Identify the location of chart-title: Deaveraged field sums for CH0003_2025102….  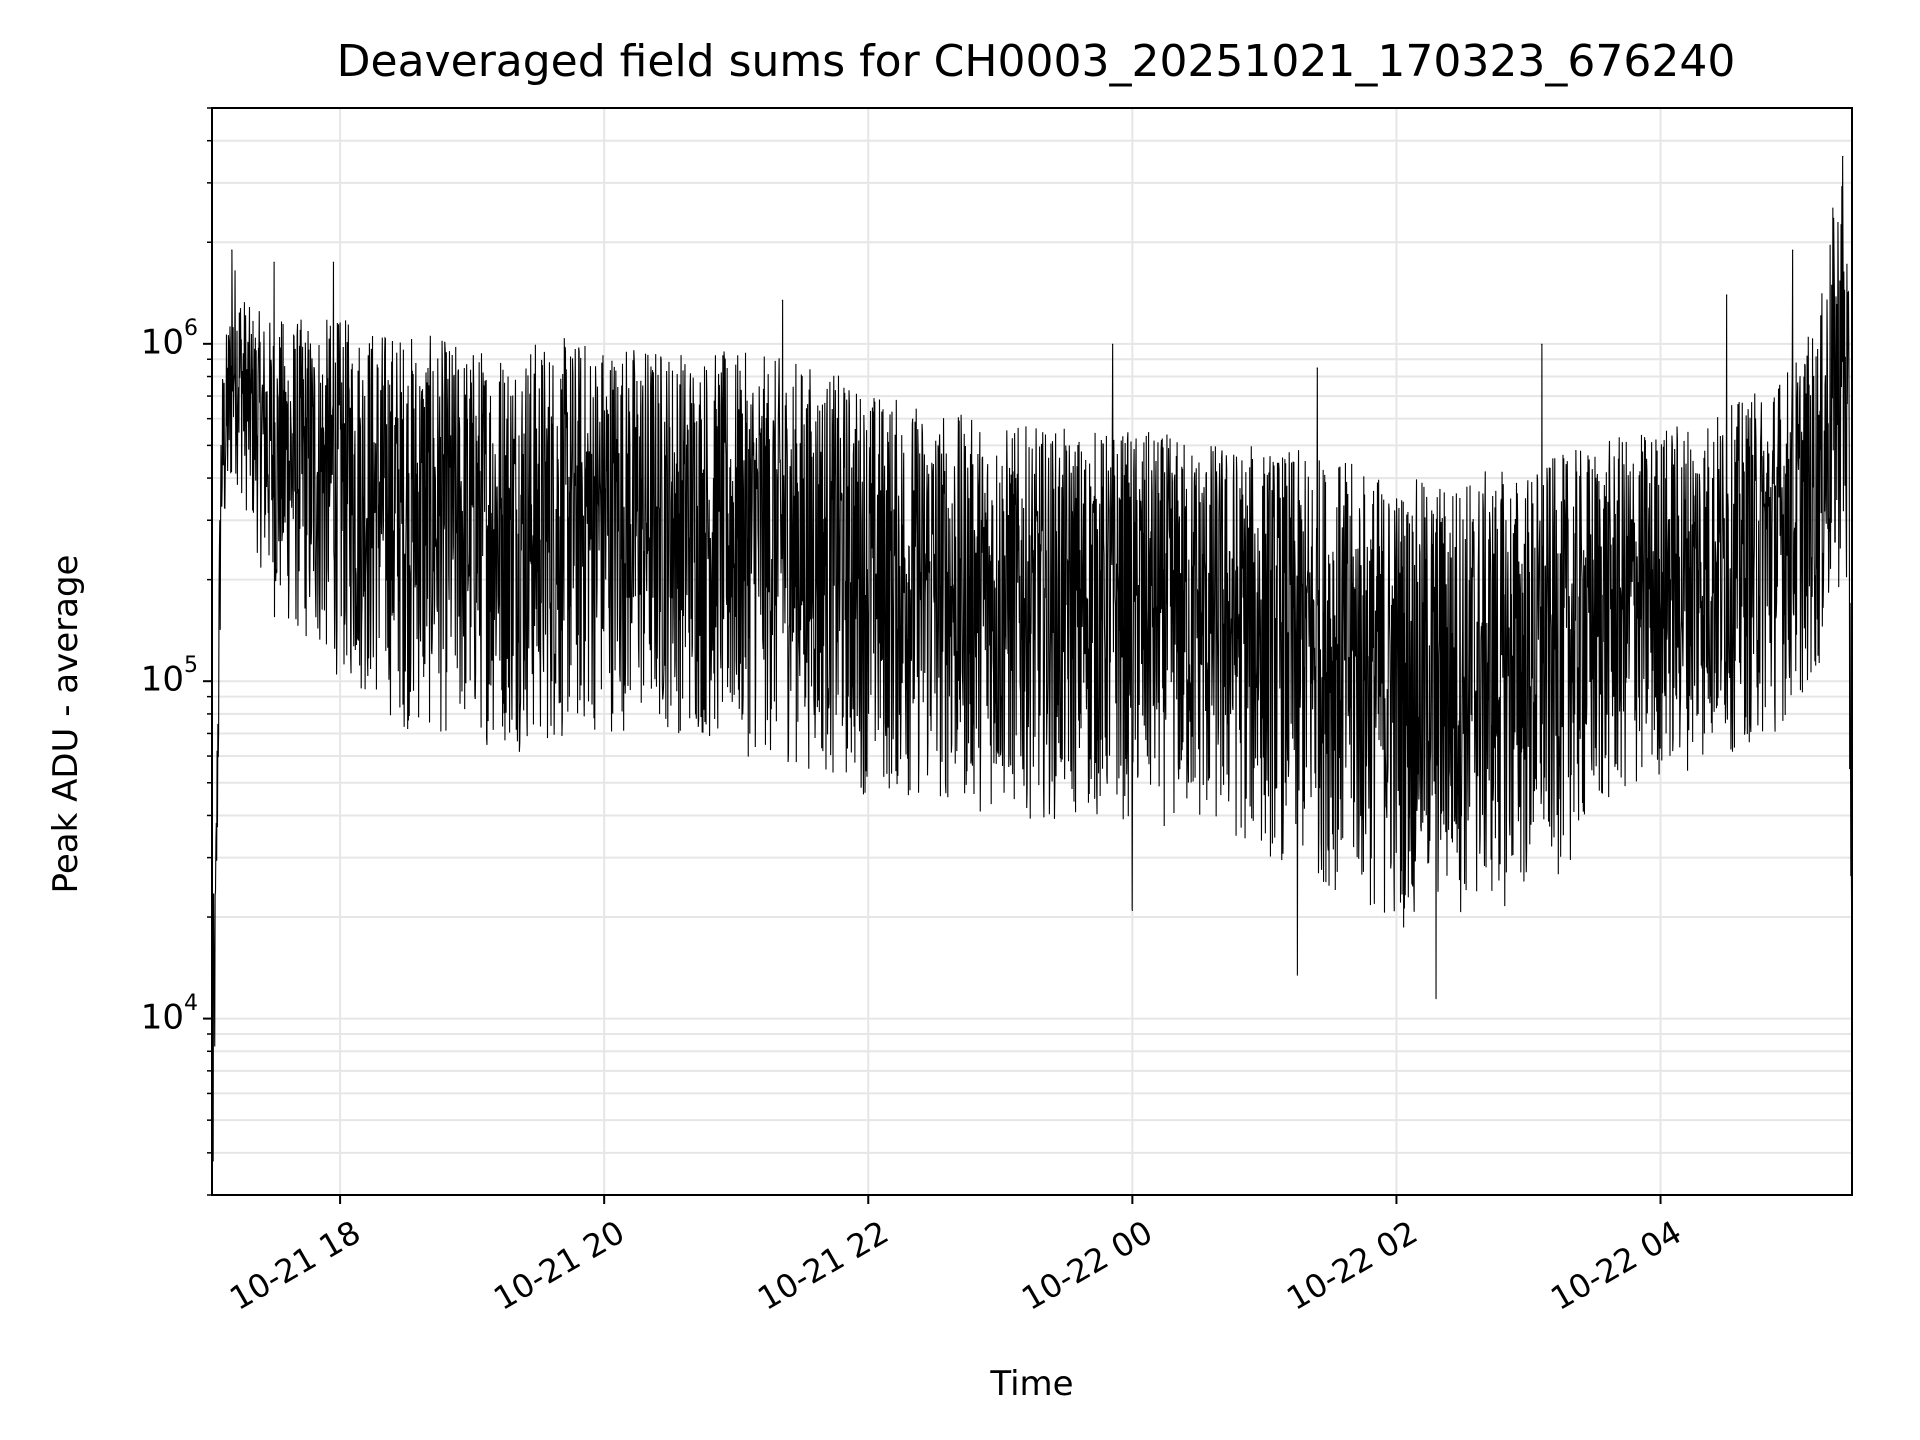
(1036, 61).